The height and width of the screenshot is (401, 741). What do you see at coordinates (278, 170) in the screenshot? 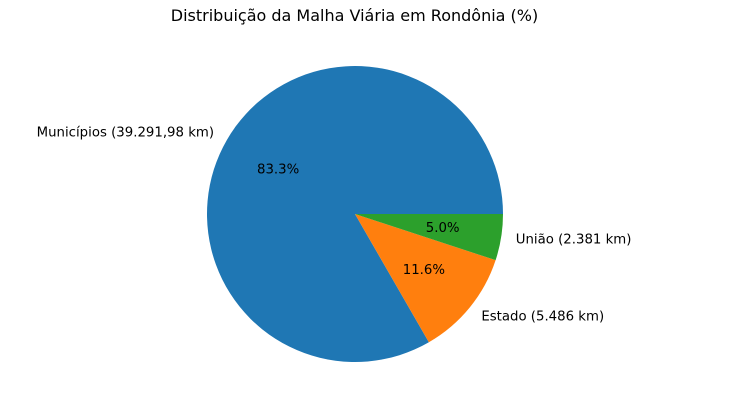
I see `pct-municipios: 83.3%` at bounding box center [278, 170].